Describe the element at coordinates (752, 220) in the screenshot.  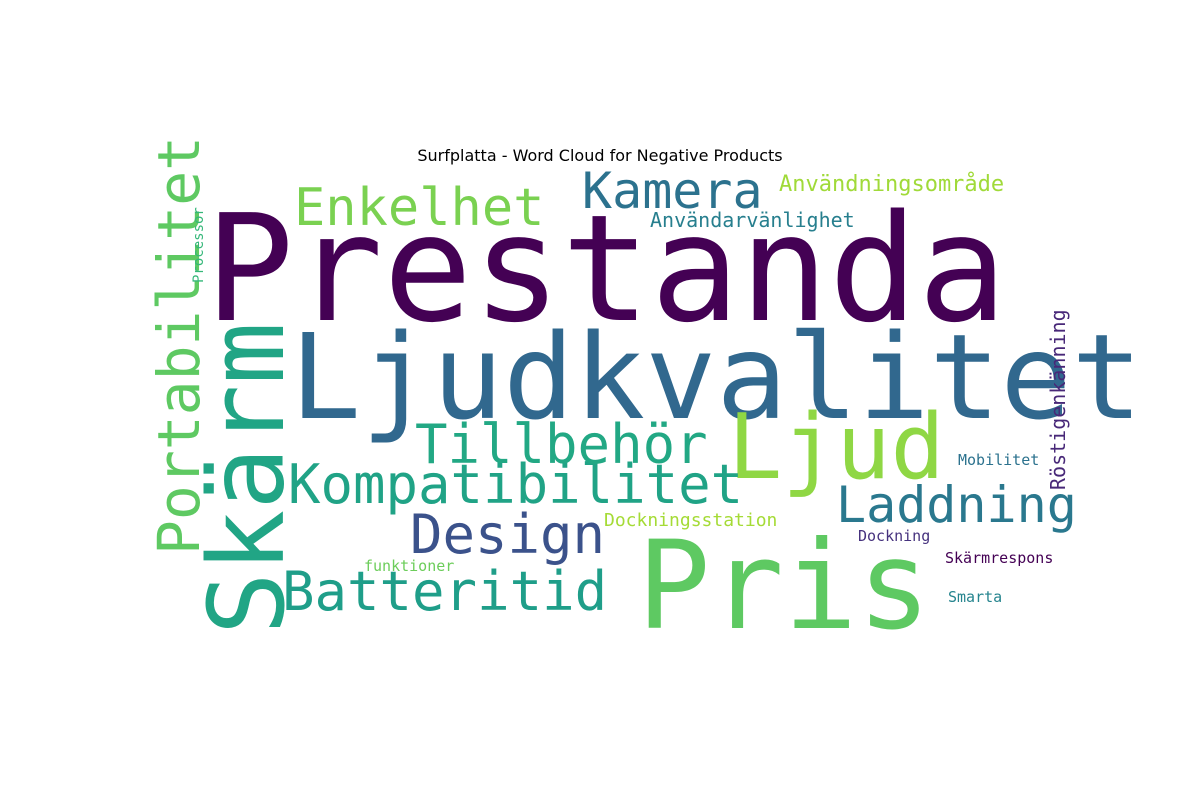
I see `word-anva-ndarva-nlighet: Användarvänlighet` at that location.